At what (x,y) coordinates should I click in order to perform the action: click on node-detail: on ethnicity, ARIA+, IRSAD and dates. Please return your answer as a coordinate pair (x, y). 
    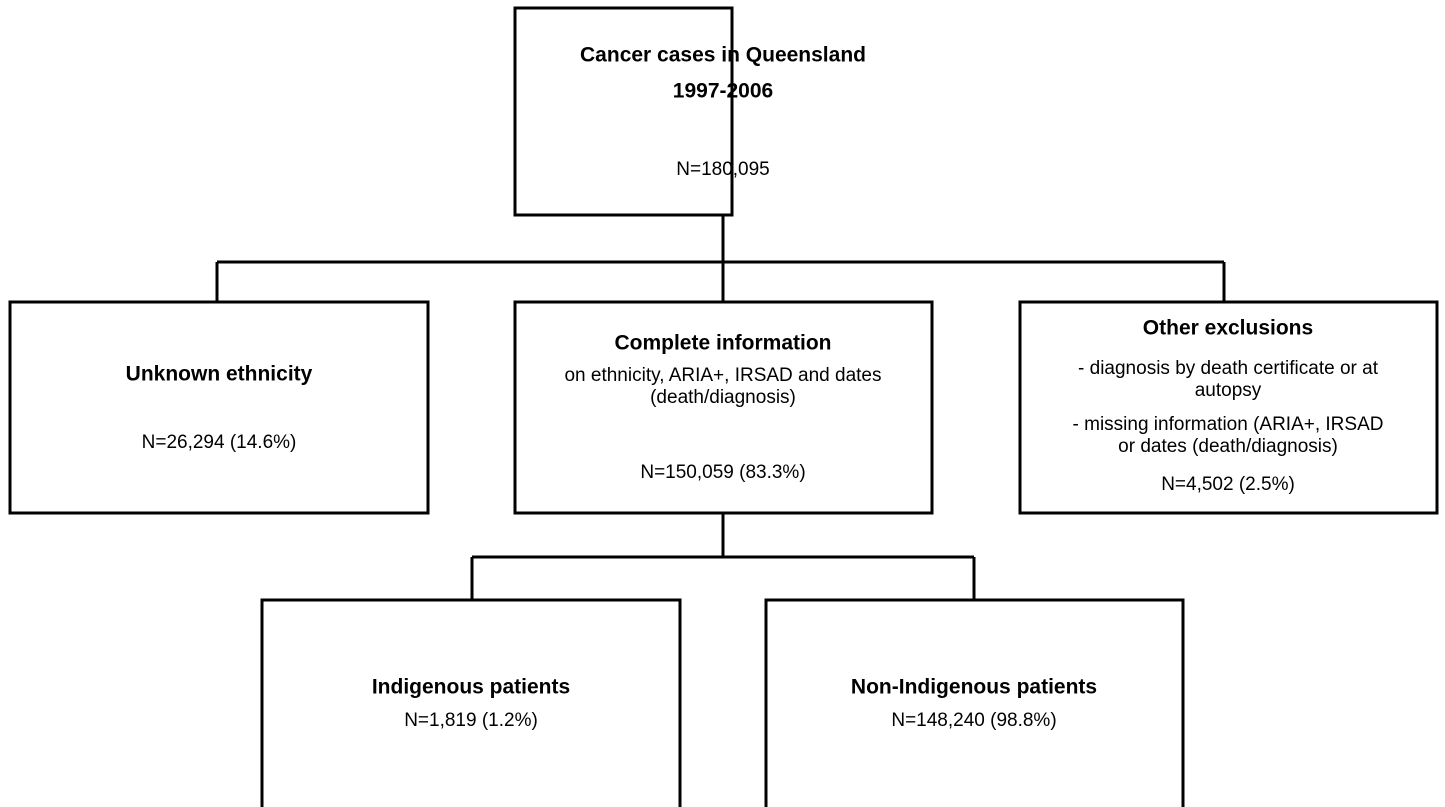
    Looking at the image, I should click on (722, 375).